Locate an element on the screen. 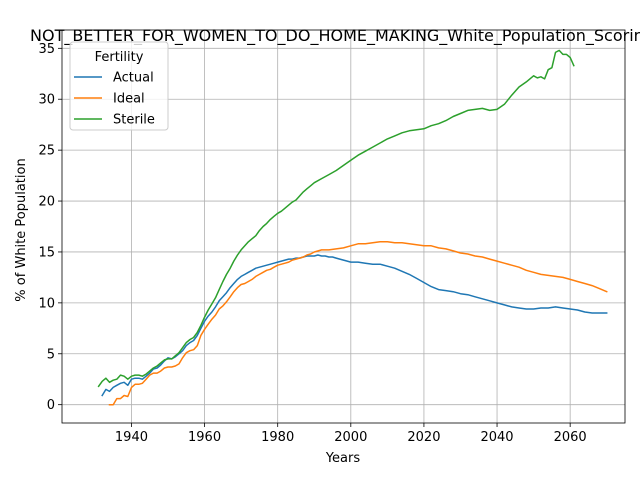  y-tick-label: 5 is located at coordinates (51, 354).